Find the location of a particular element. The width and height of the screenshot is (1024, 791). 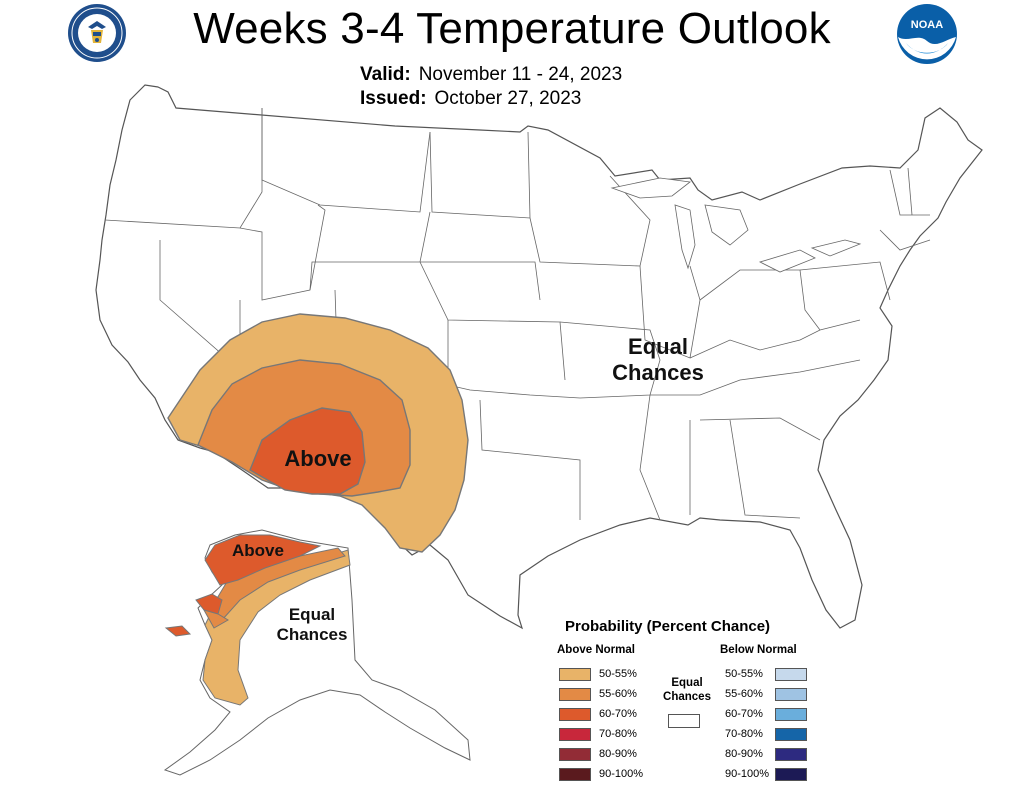

legend-above-row: 70-80% is located at coordinates (604, 735).